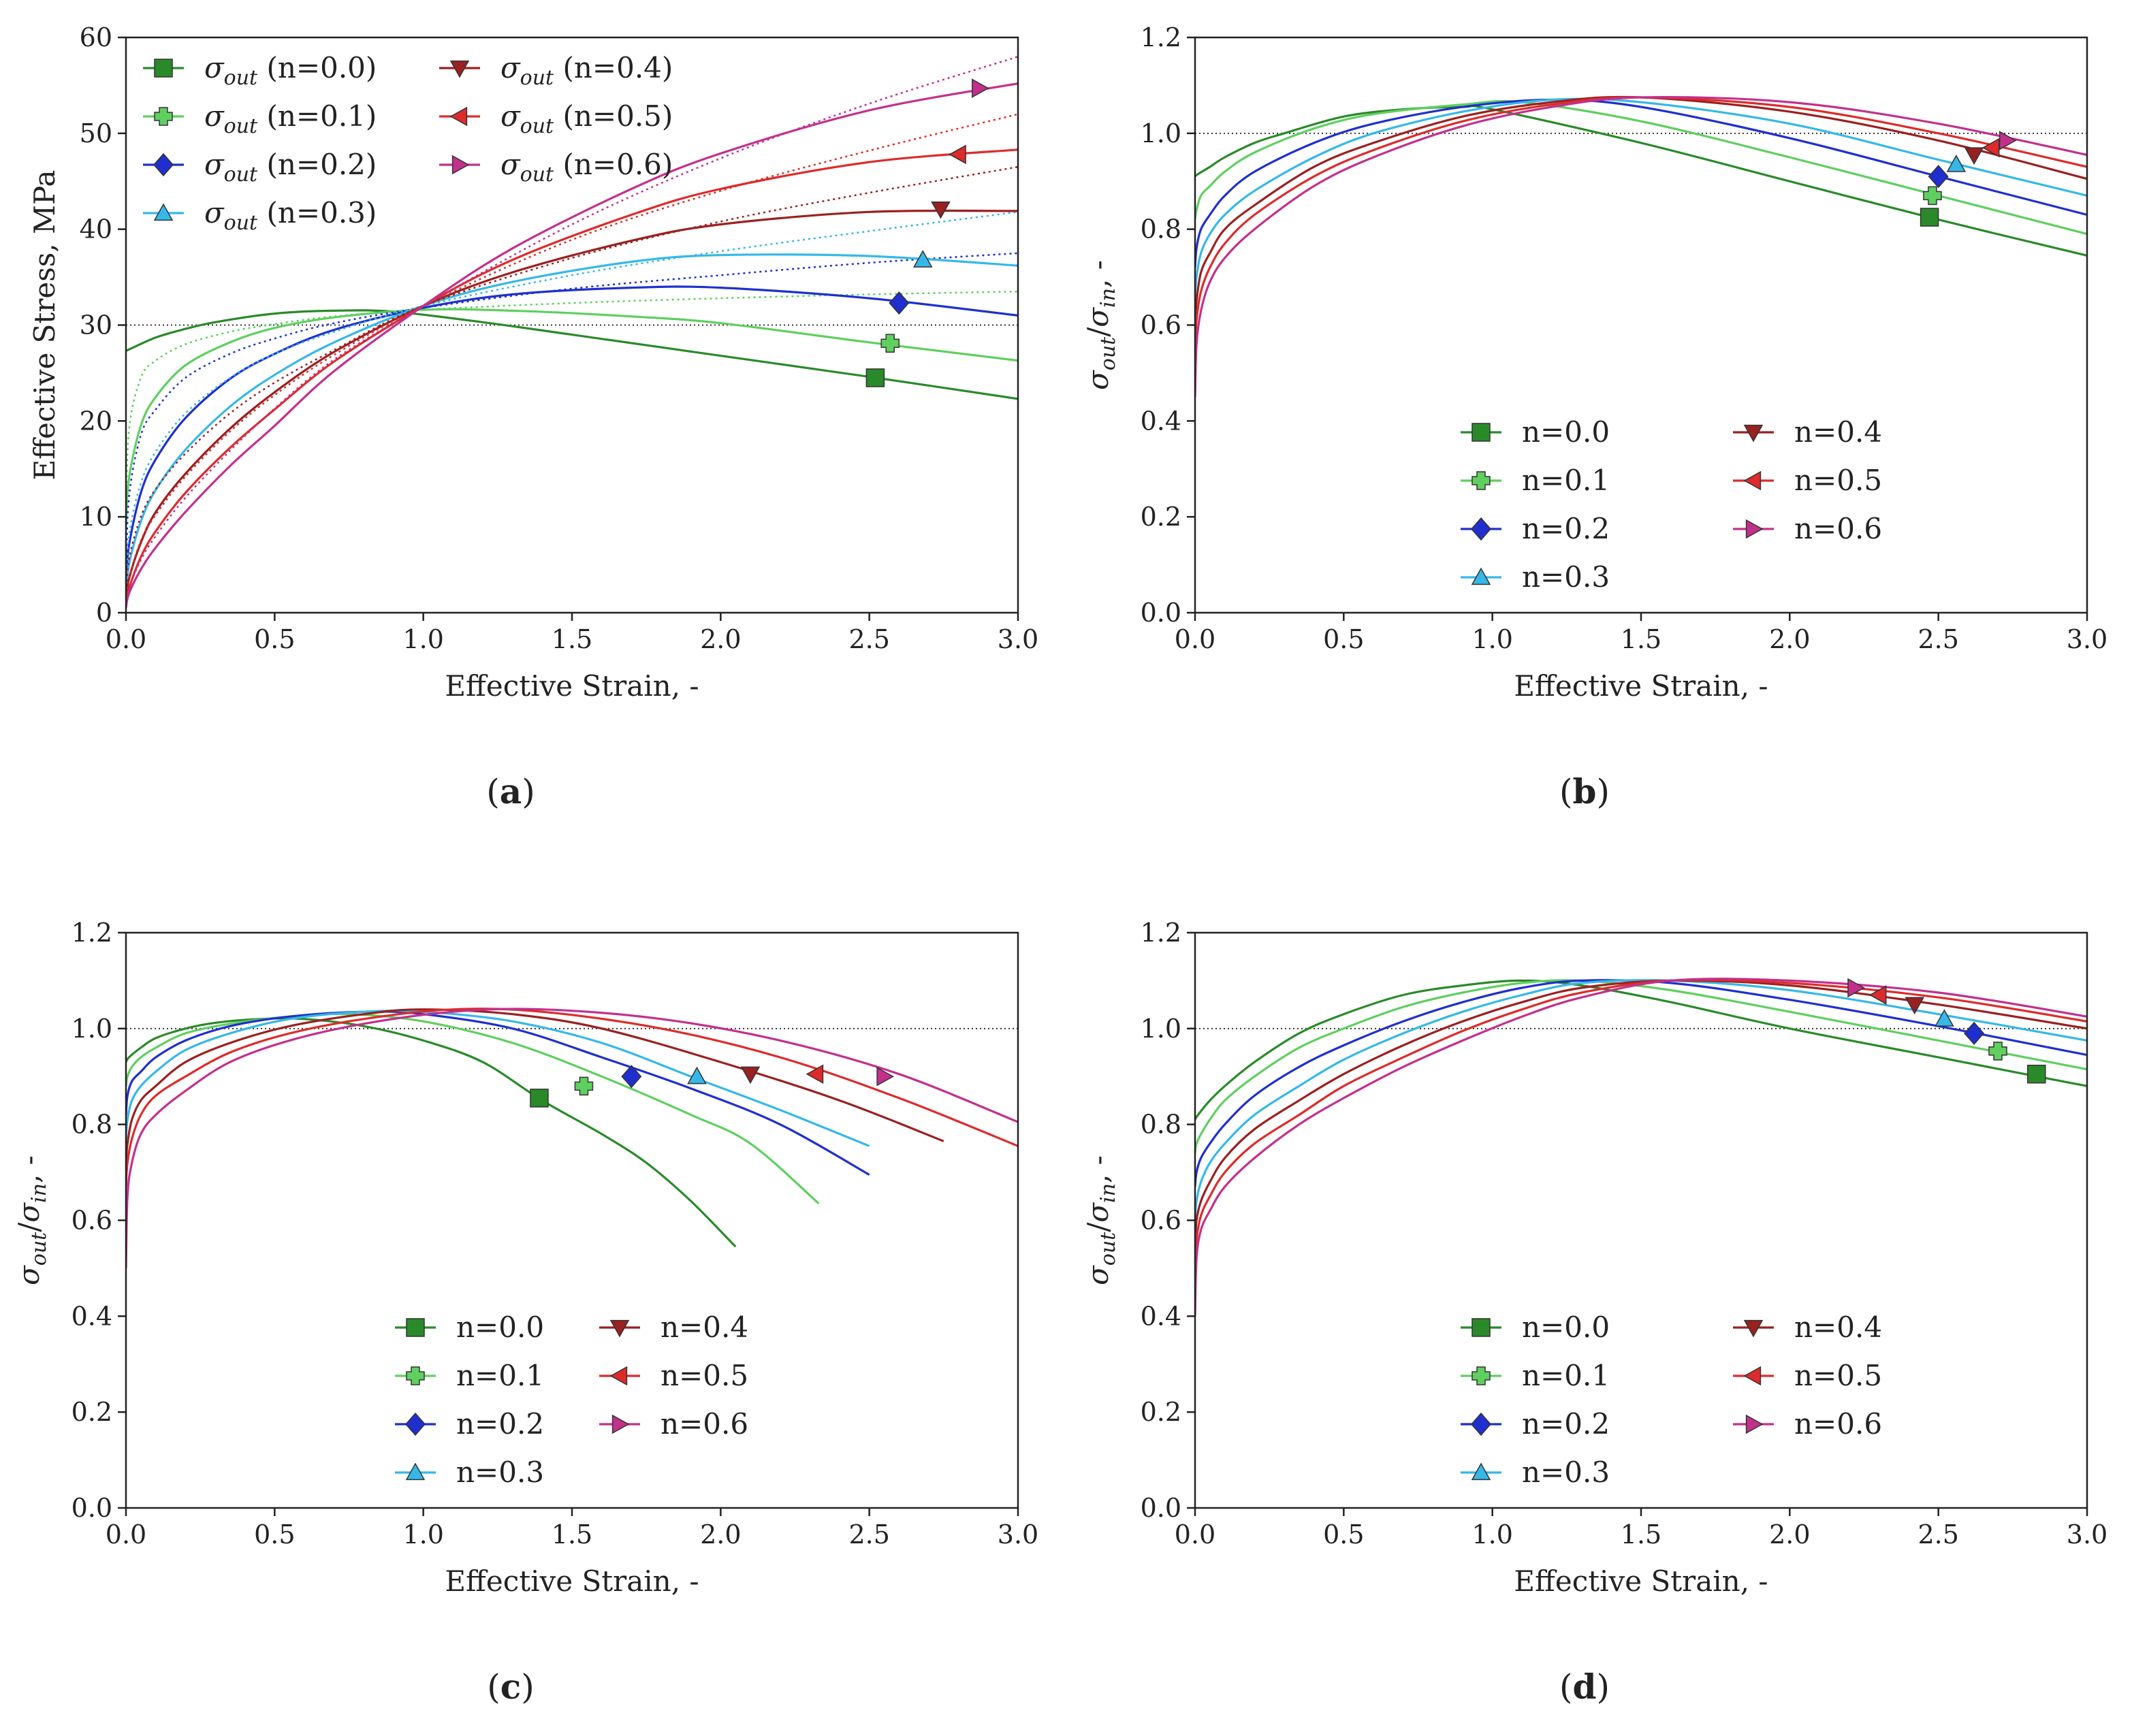 The width and height of the screenshot is (2132, 1736). I want to click on legend-entry-n=0.4: n=0.4, so click(1807, 432).